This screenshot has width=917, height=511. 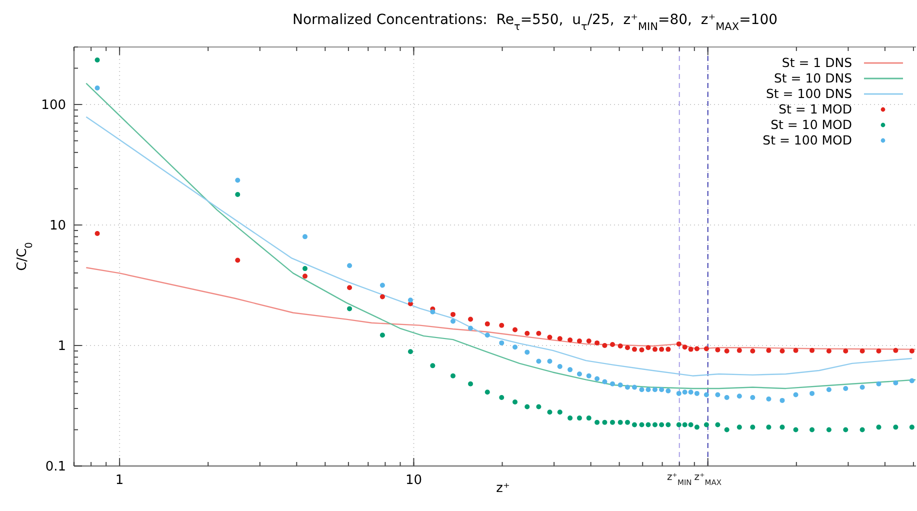 What do you see at coordinates (55, 467) in the screenshot?
I see `y-tick-label: 0.1` at bounding box center [55, 467].